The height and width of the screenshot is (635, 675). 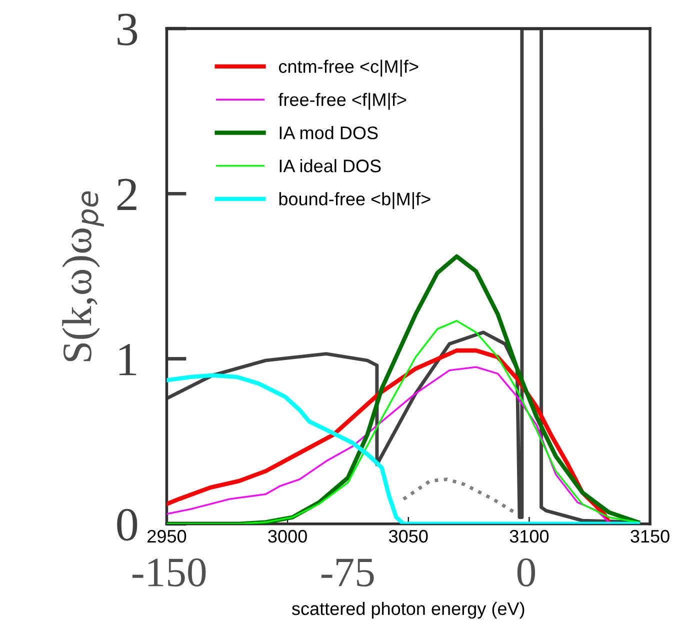 I want to click on y-axis-title: S(k,ω)ω$_{pe}$, so click(x=83, y=276).